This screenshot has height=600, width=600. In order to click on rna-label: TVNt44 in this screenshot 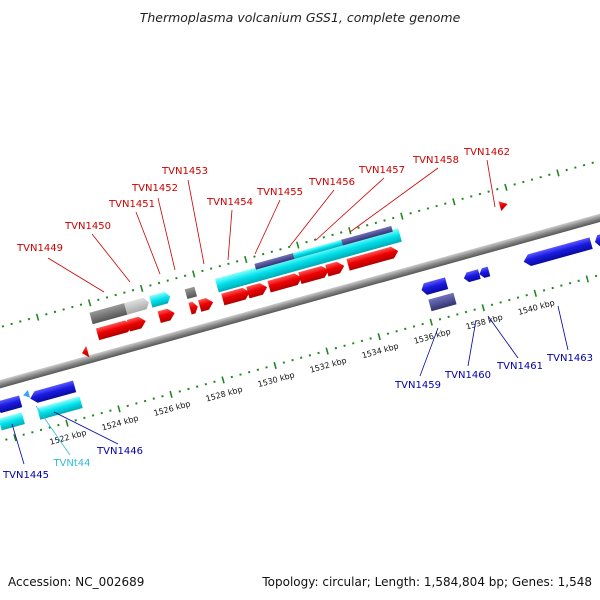, I will do `click(71, 463)`.